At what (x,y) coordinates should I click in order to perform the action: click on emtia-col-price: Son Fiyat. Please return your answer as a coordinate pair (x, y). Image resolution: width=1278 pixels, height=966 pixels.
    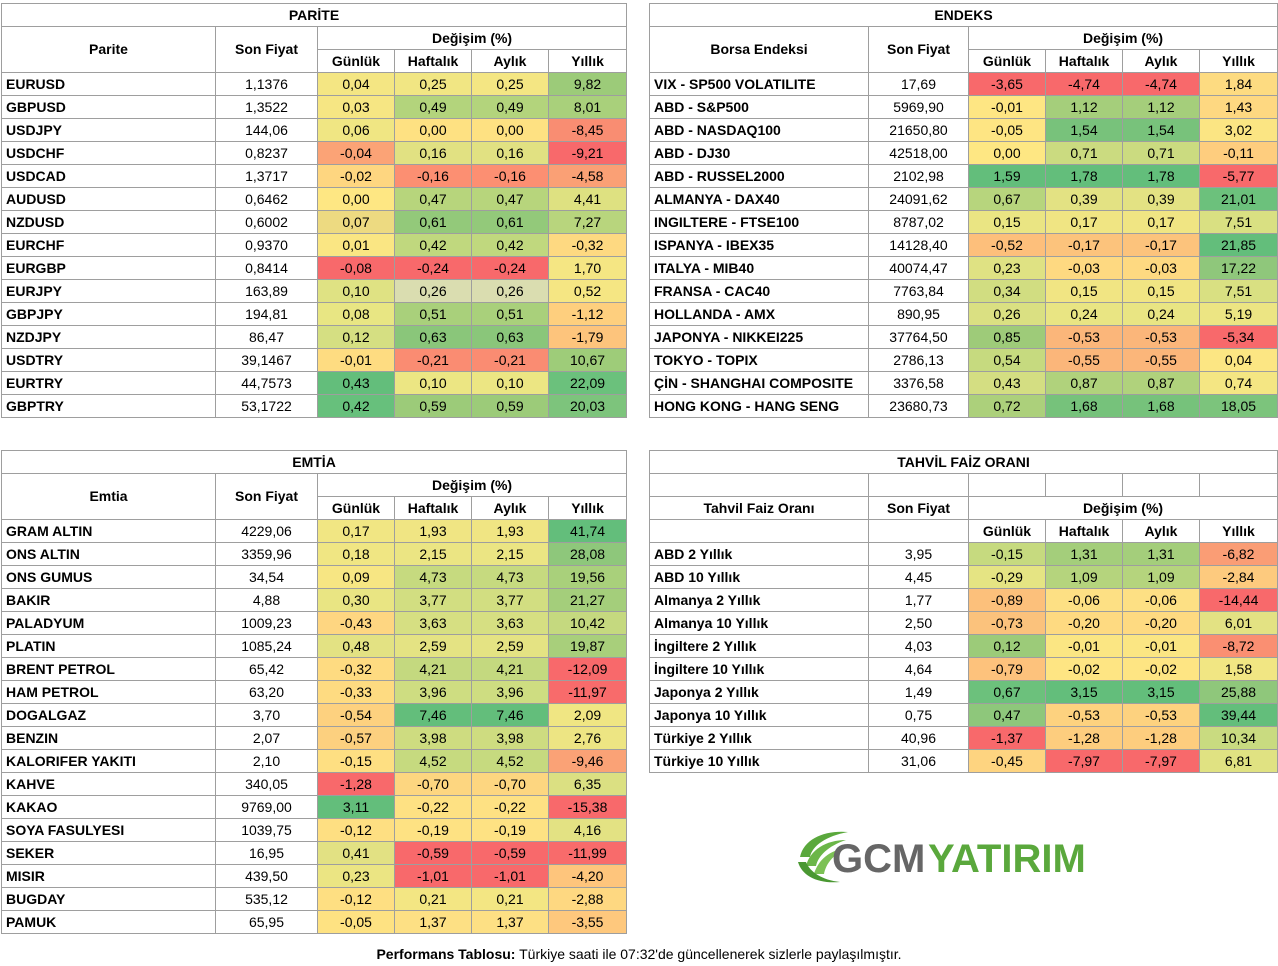
    Looking at the image, I should click on (266, 496).